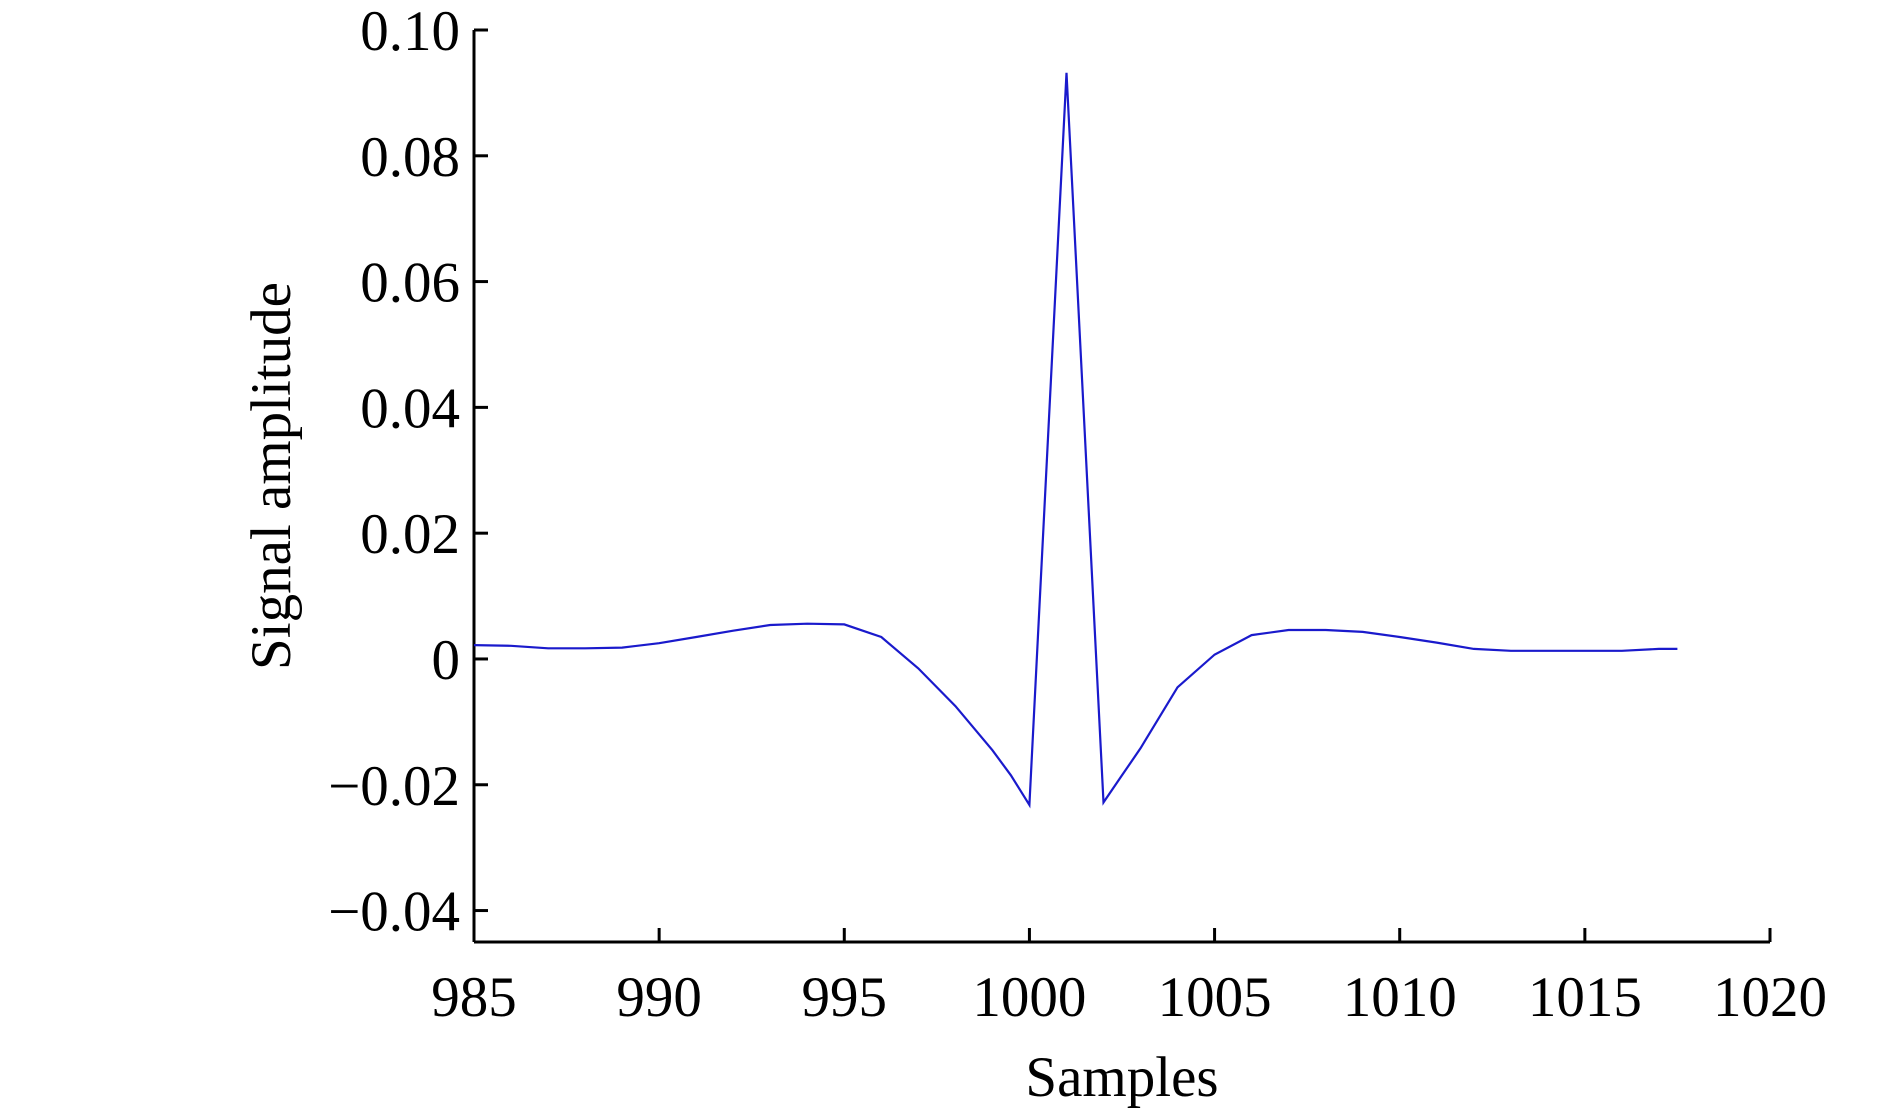  Describe the element at coordinates (1585, 997) in the screenshot. I see `x-tick-label: 1015` at that location.